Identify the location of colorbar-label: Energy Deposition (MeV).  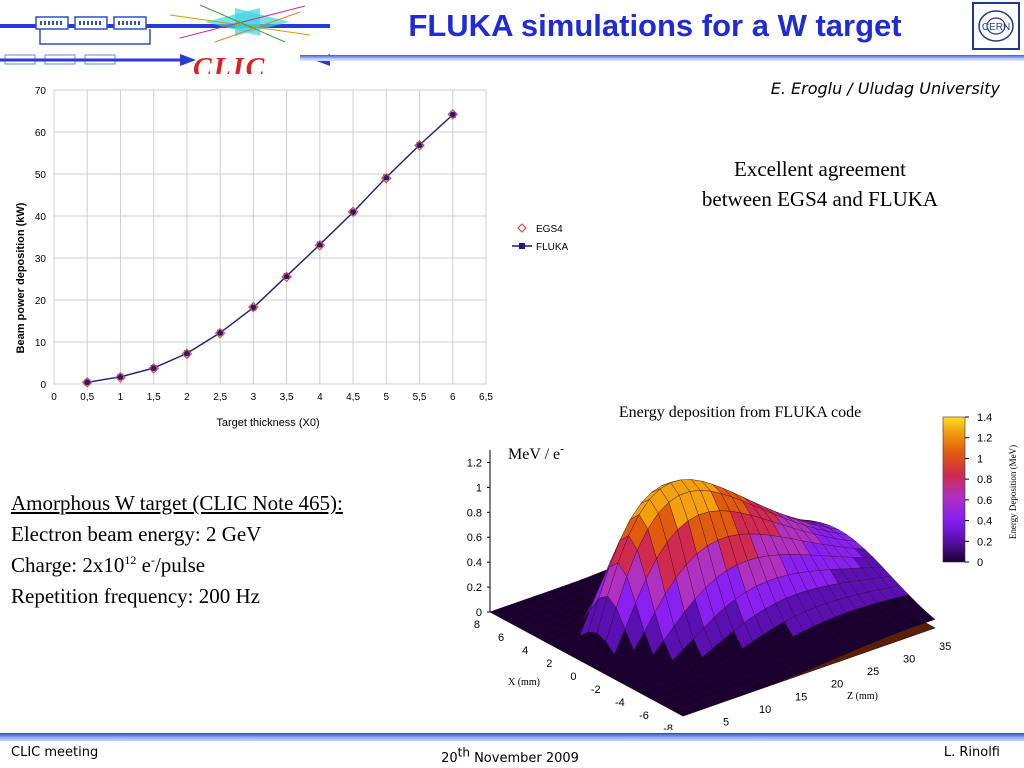
(1013, 492).